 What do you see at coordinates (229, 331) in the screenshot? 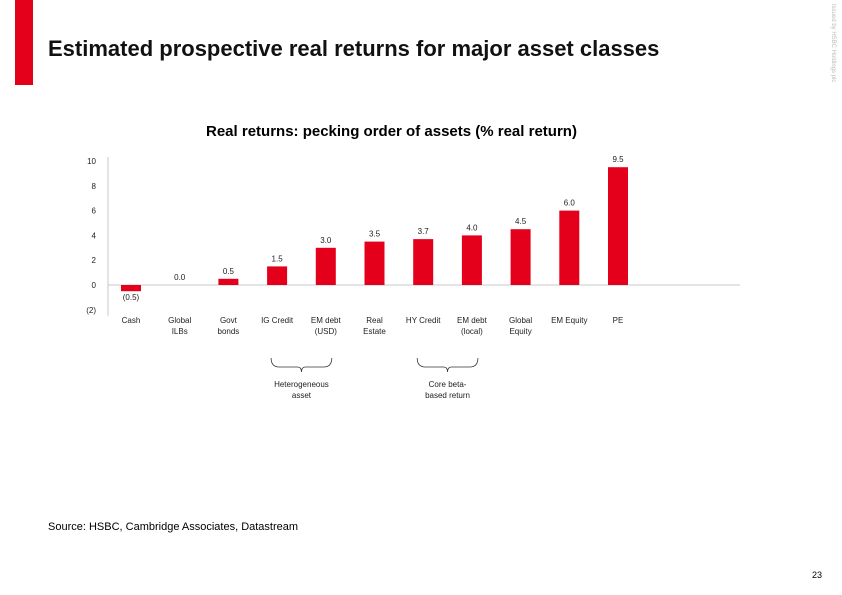
I see `category-label: bonds` at bounding box center [229, 331].